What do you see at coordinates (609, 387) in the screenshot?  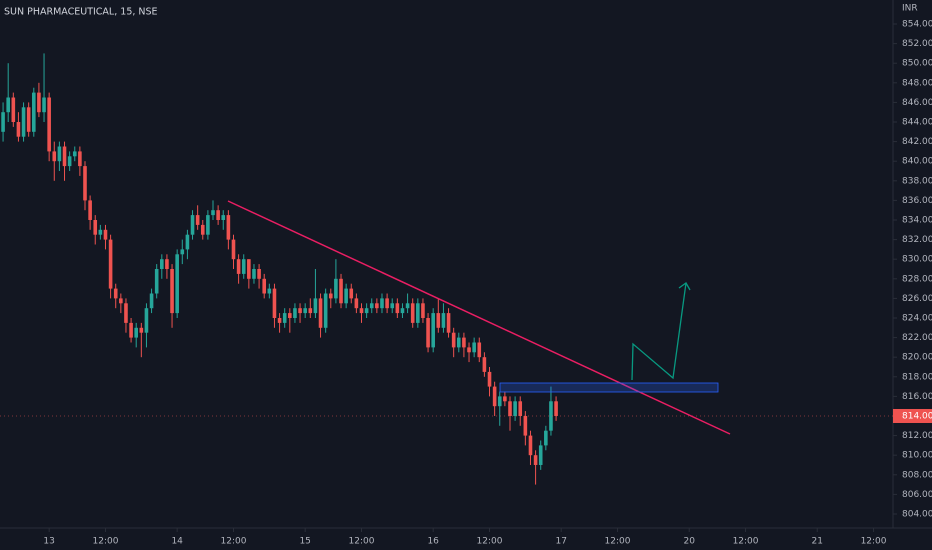 I see `zone-box` at bounding box center [609, 387].